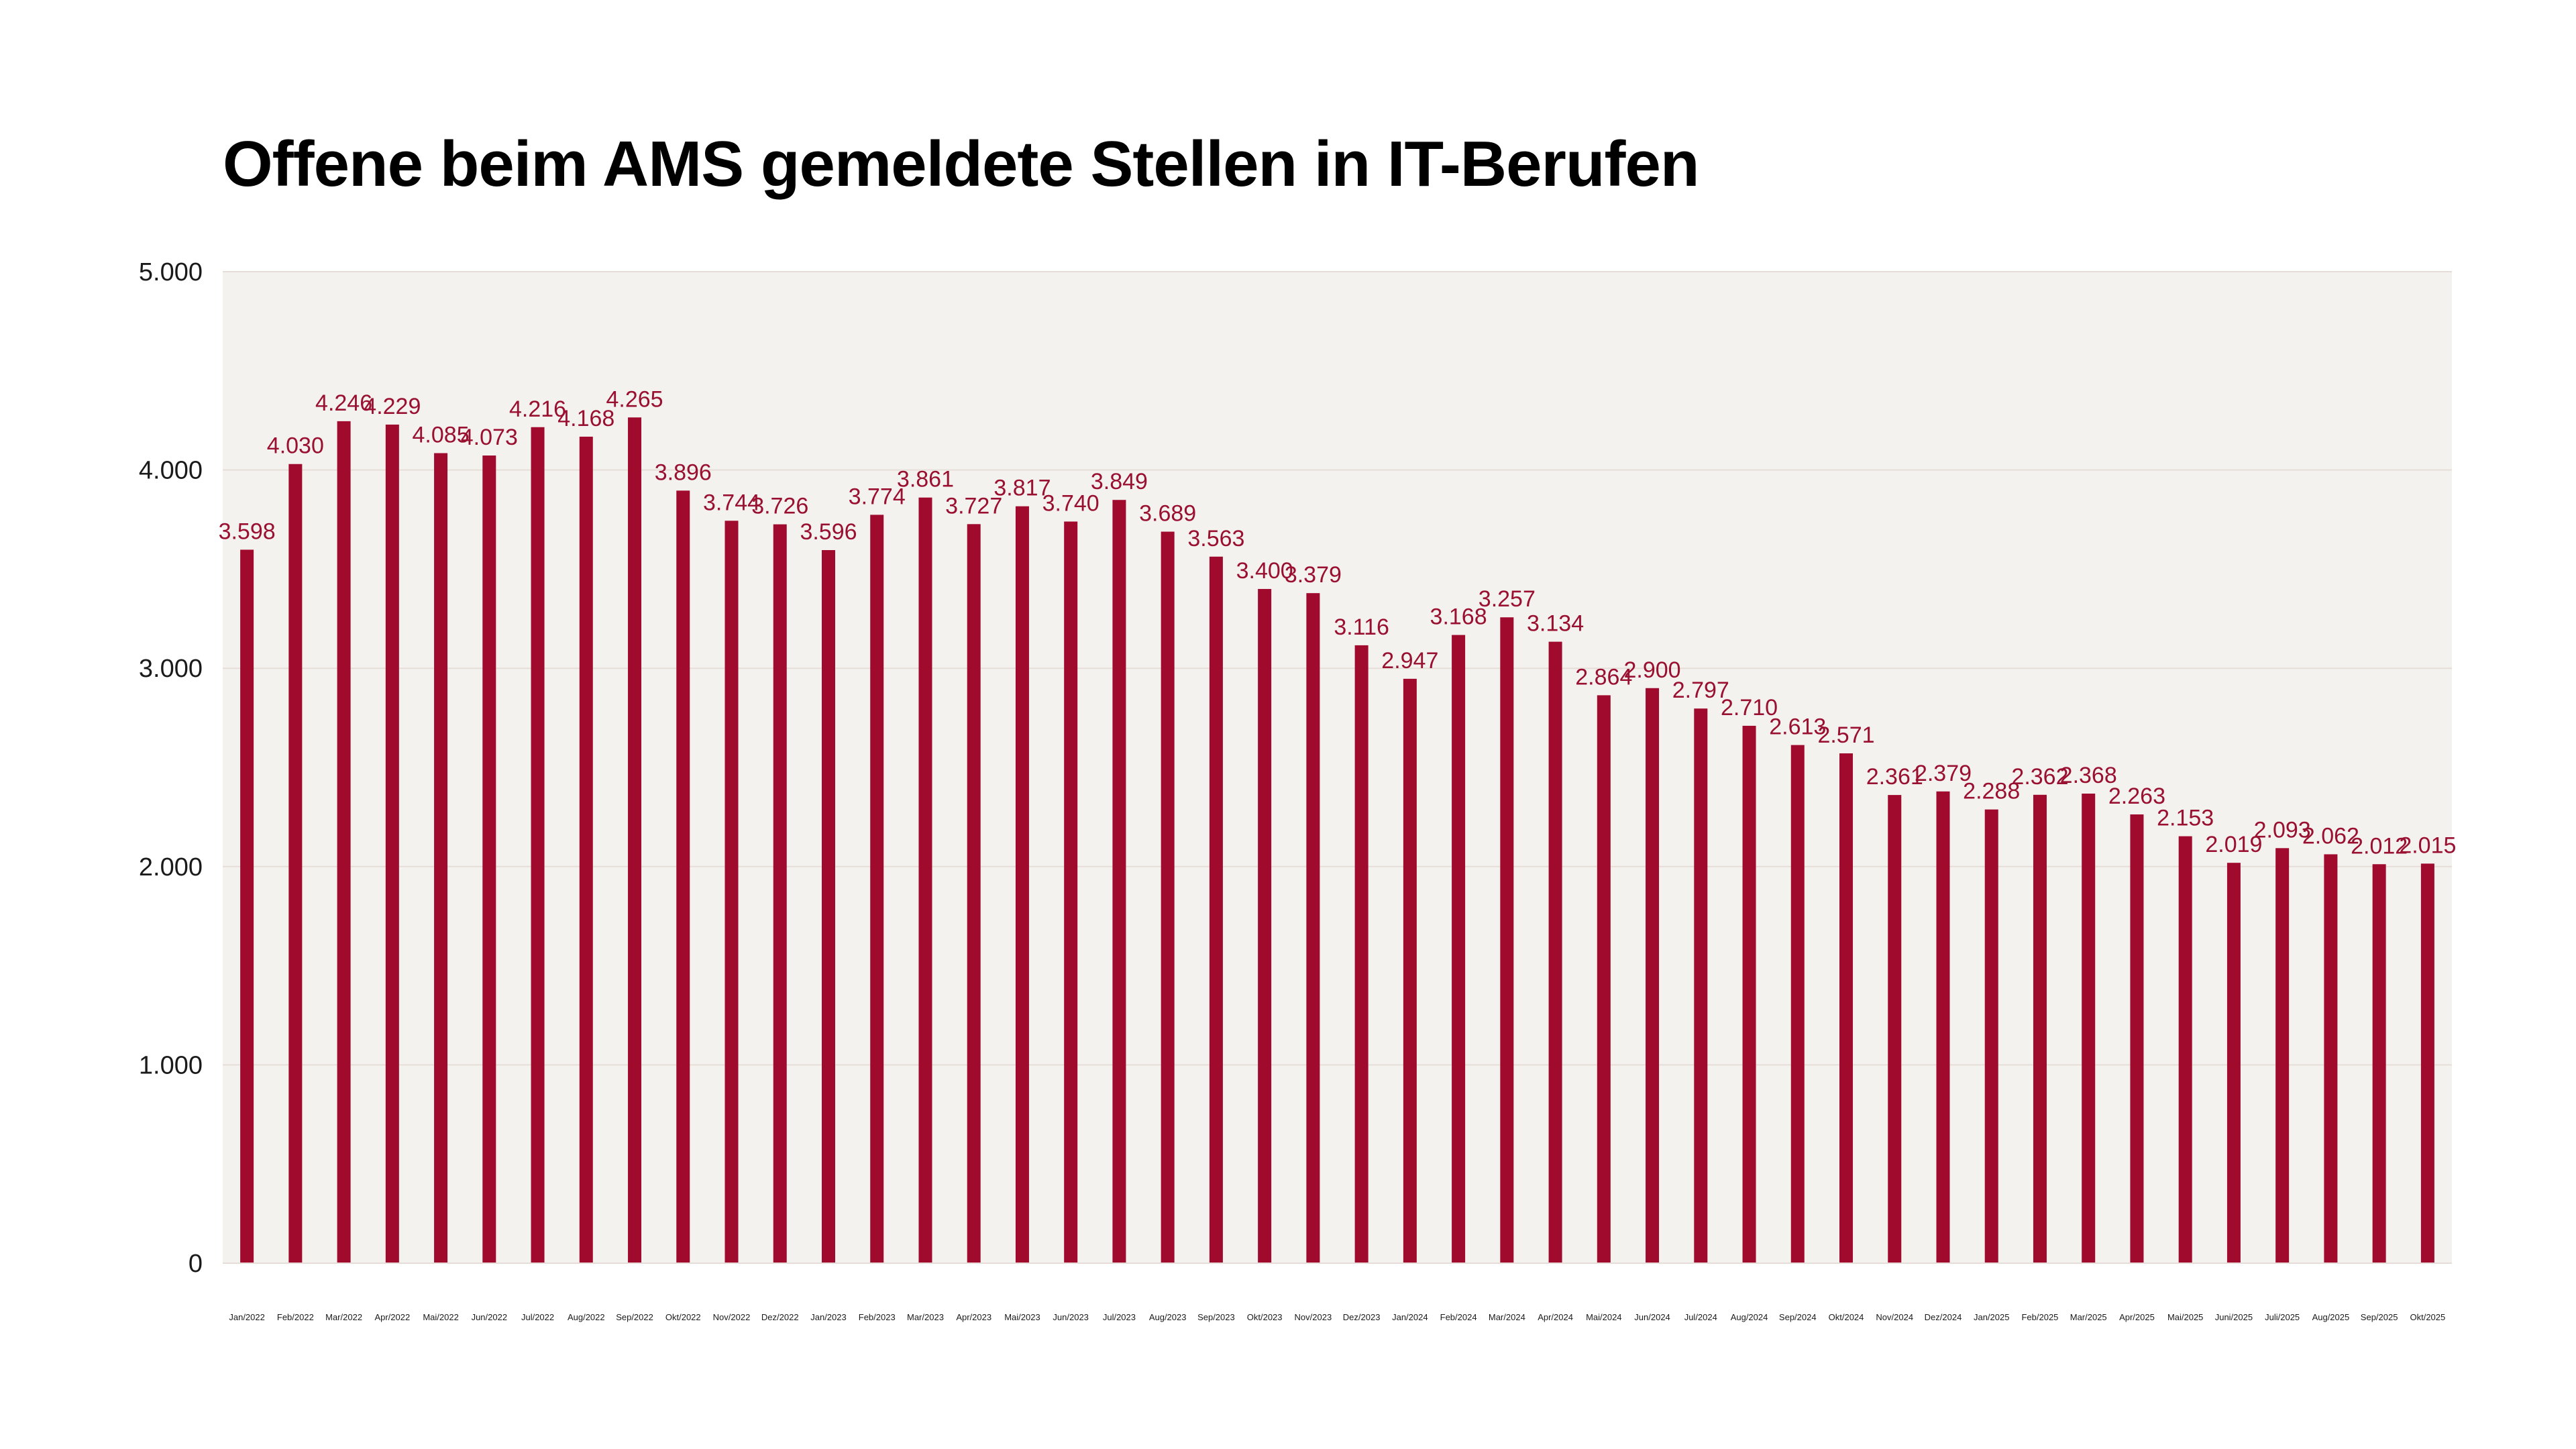  I want to click on x-tick-label: Apr/2023, so click(973, 1317).